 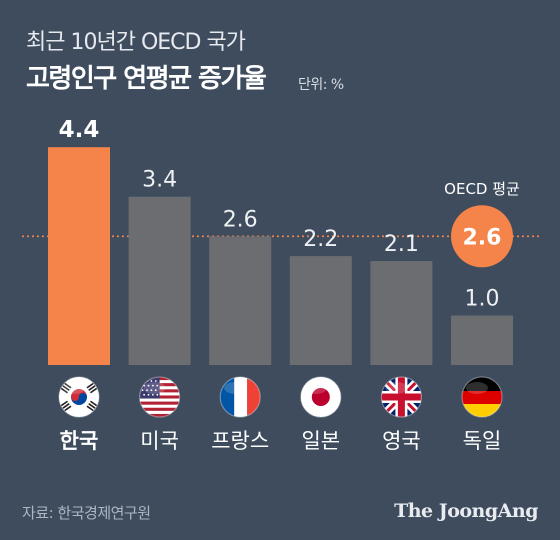 I want to click on oecd-average-badge, so click(x=482, y=236).